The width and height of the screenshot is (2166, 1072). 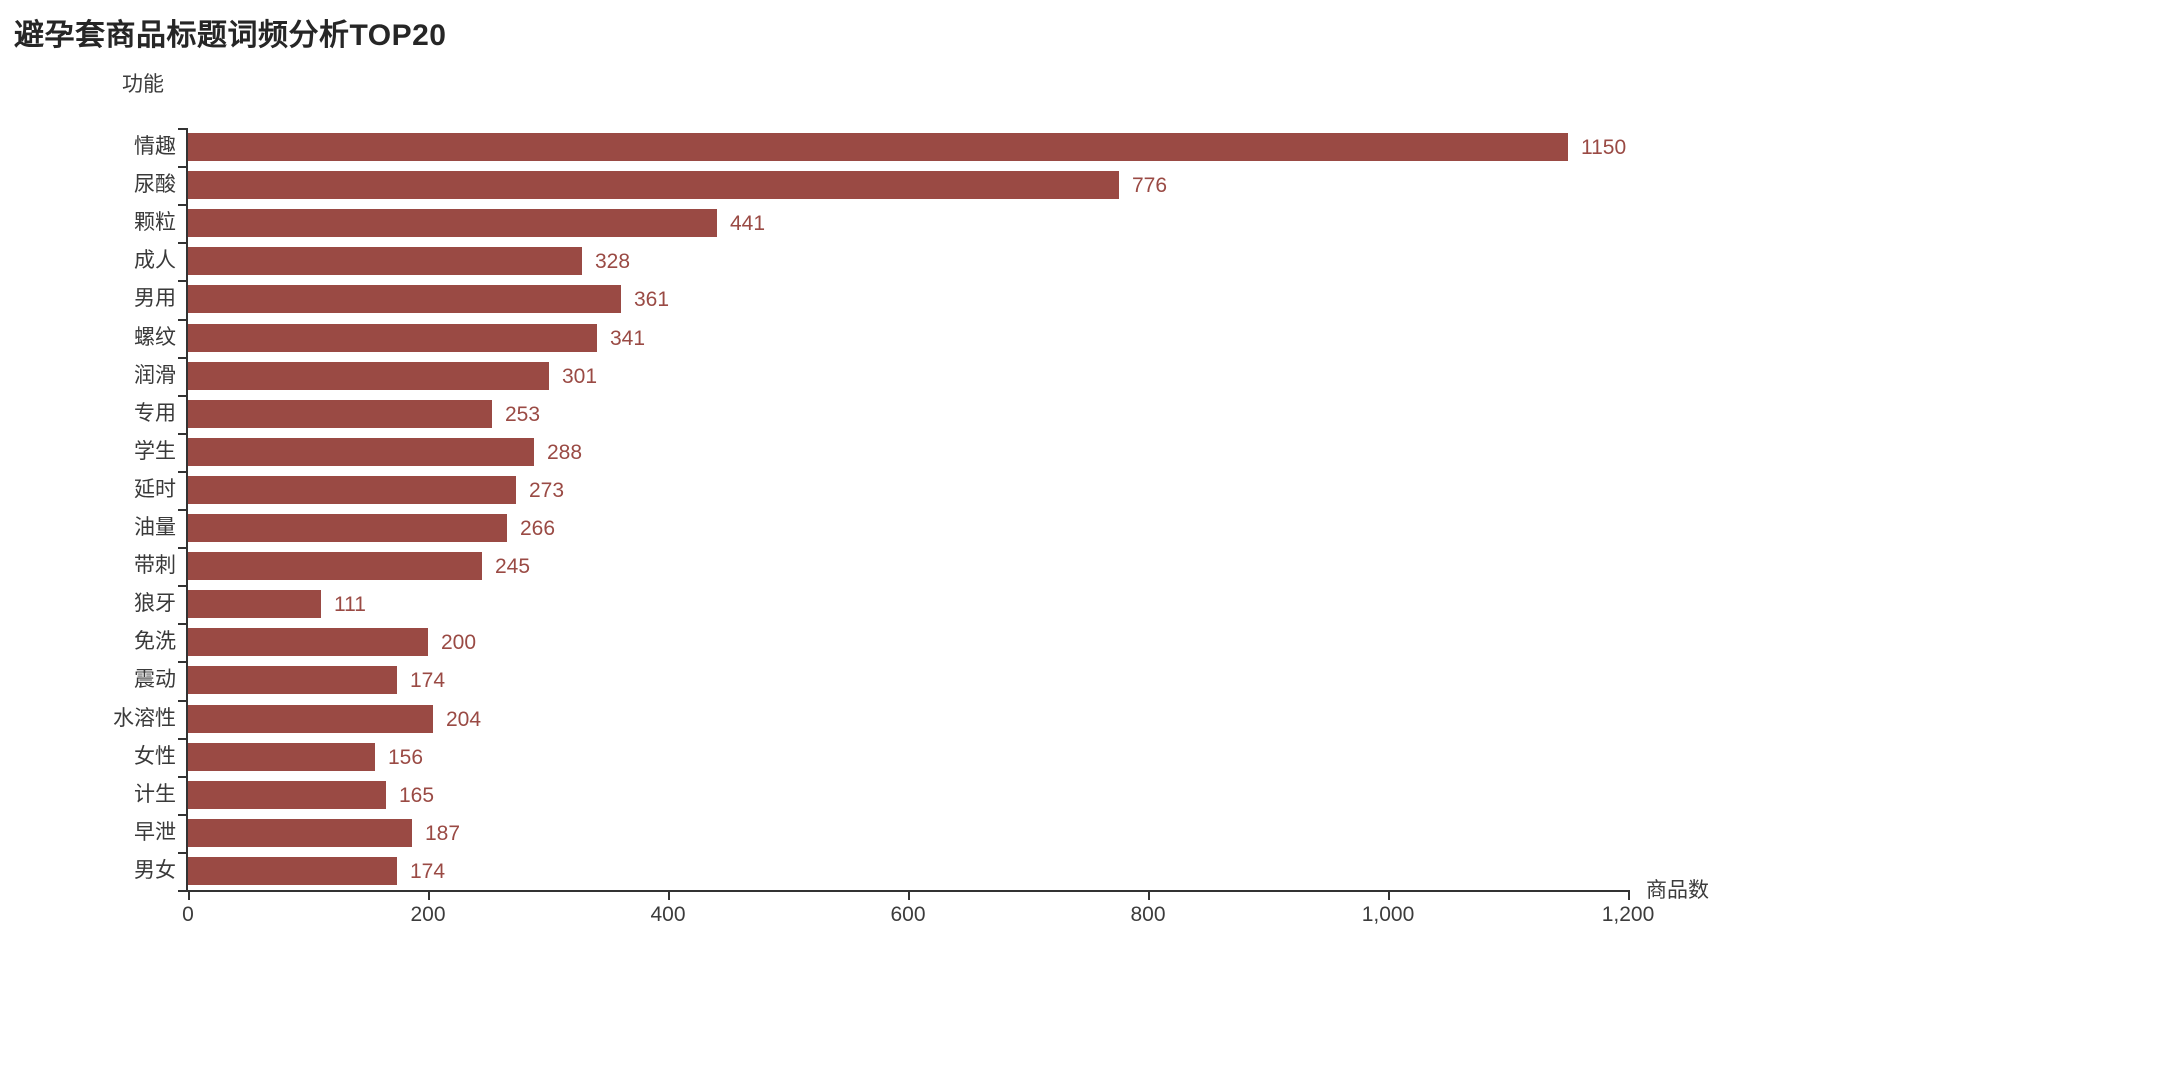 What do you see at coordinates (155, 375) in the screenshot?
I see `category-label: 润滑` at bounding box center [155, 375].